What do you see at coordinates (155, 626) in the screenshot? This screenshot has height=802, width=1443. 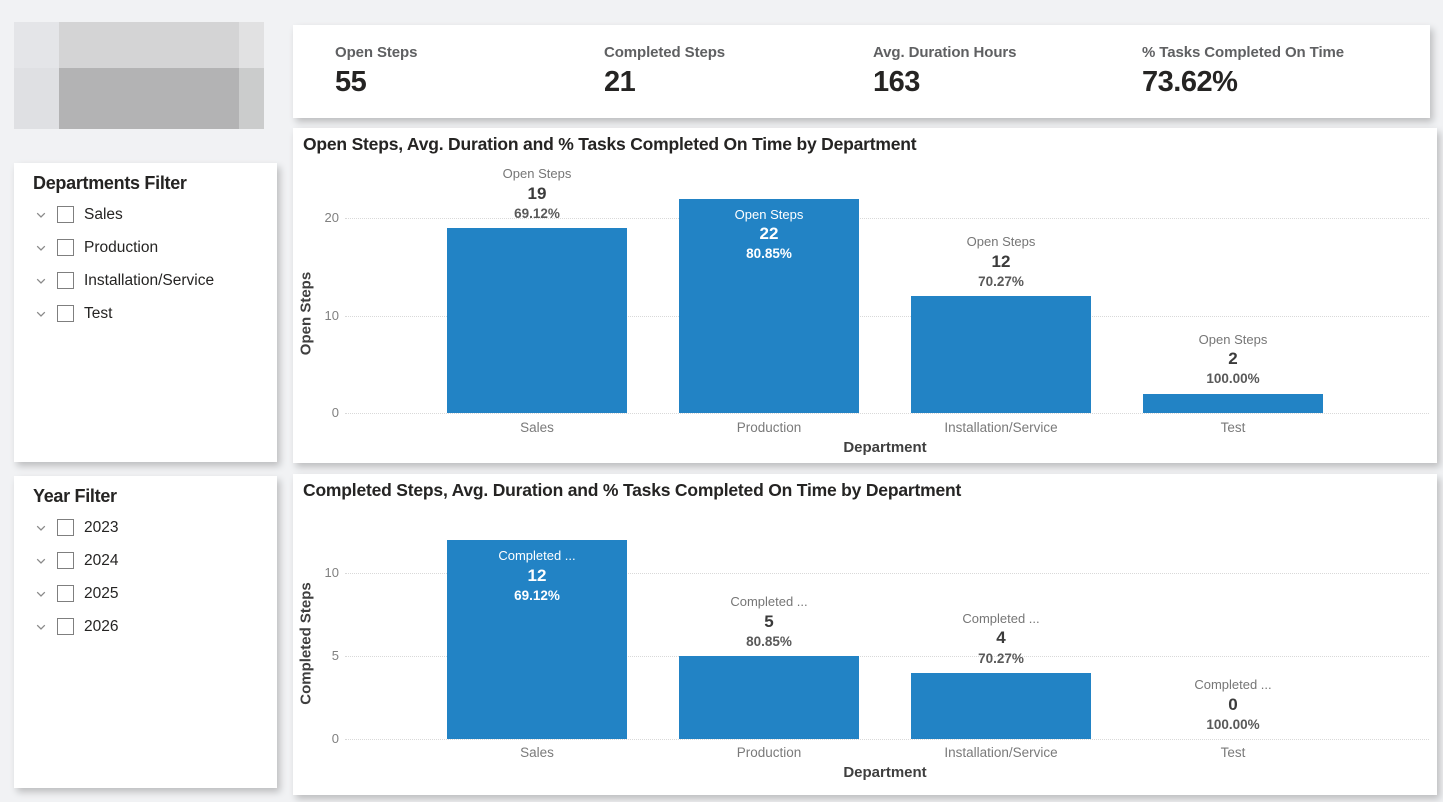 I see `filter-item: 2026` at bounding box center [155, 626].